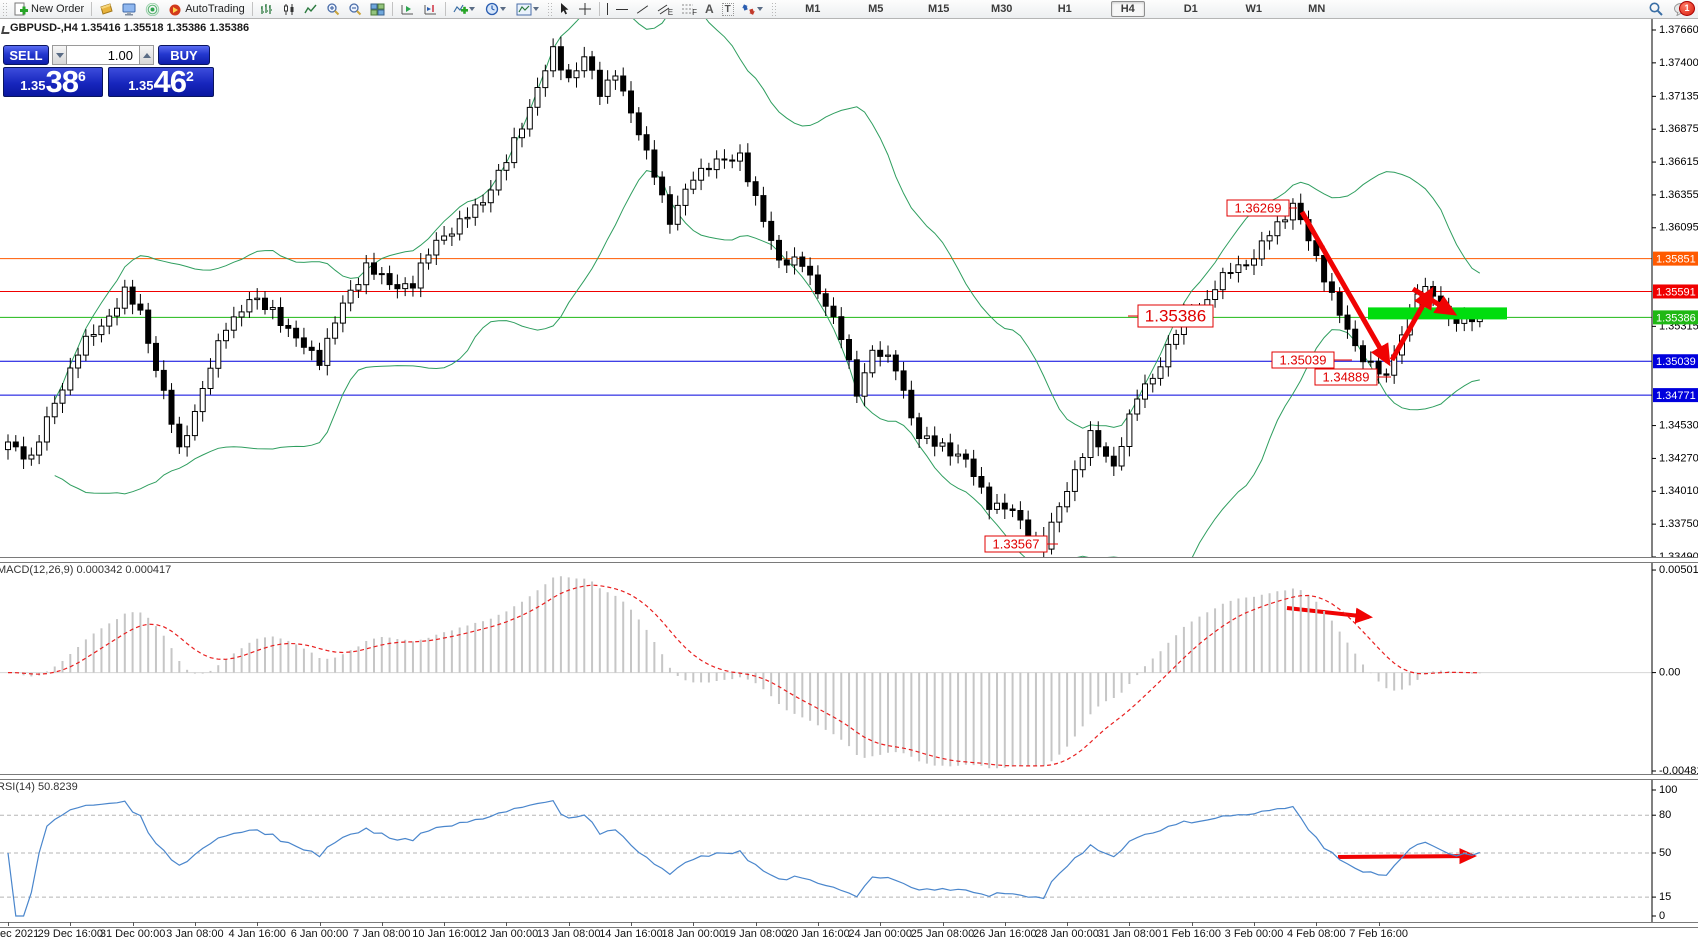 This screenshot has width=1698, height=942. What do you see at coordinates (1253, 9) in the screenshot?
I see `timeframe-w1: W1` at bounding box center [1253, 9].